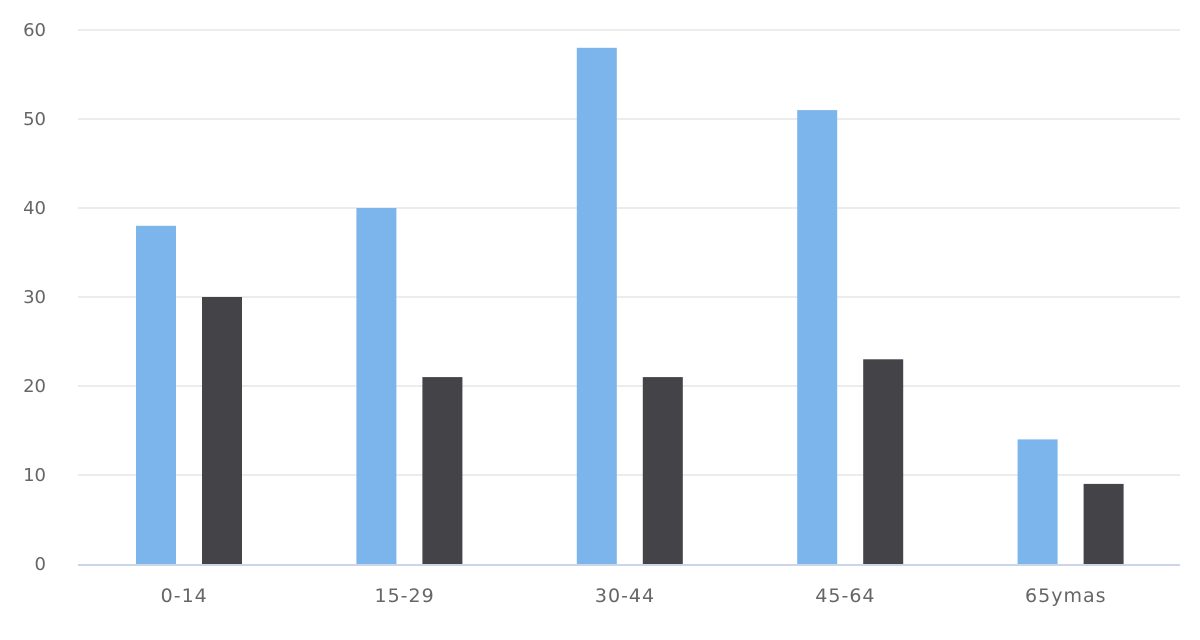 This screenshot has height=640, width=1200. Describe the element at coordinates (34, 30) in the screenshot. I see `y-tick-label: 60` at that location.